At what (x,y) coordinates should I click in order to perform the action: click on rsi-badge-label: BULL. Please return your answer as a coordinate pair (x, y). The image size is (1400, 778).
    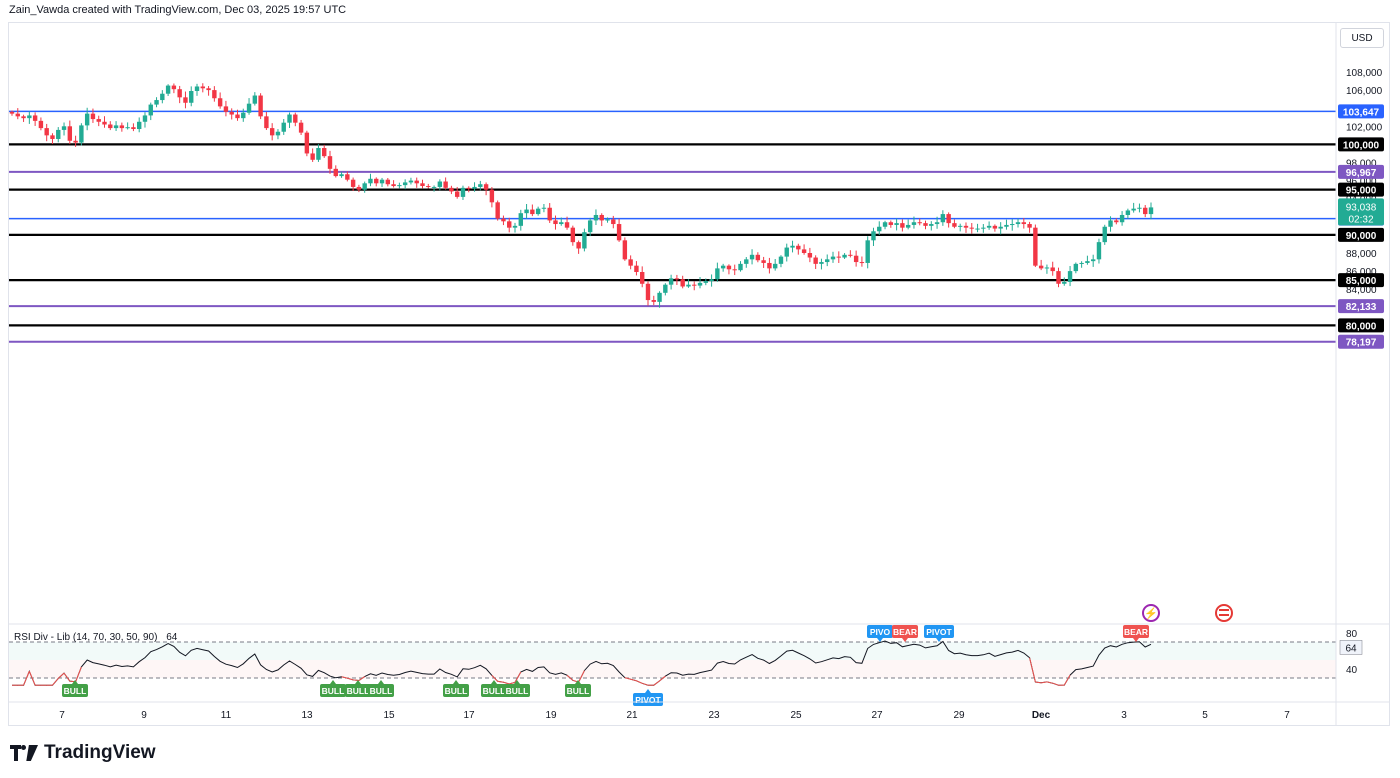
    Looking at the image, I should click on (75, 691).